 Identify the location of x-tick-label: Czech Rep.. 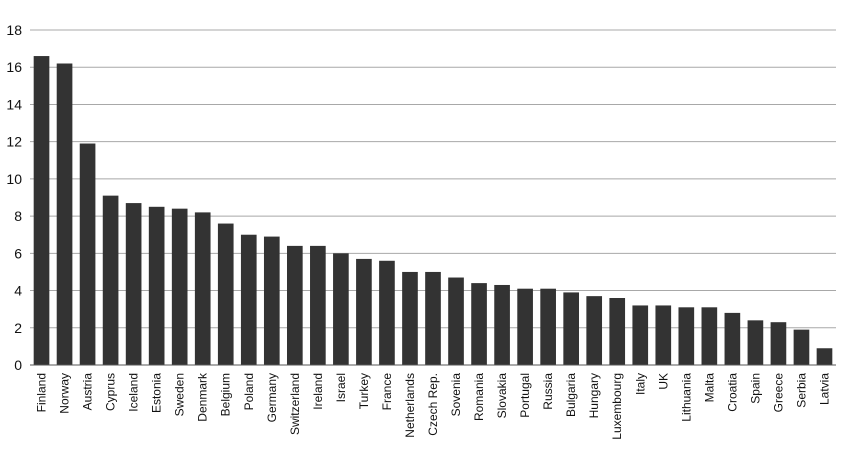
(433, 404).